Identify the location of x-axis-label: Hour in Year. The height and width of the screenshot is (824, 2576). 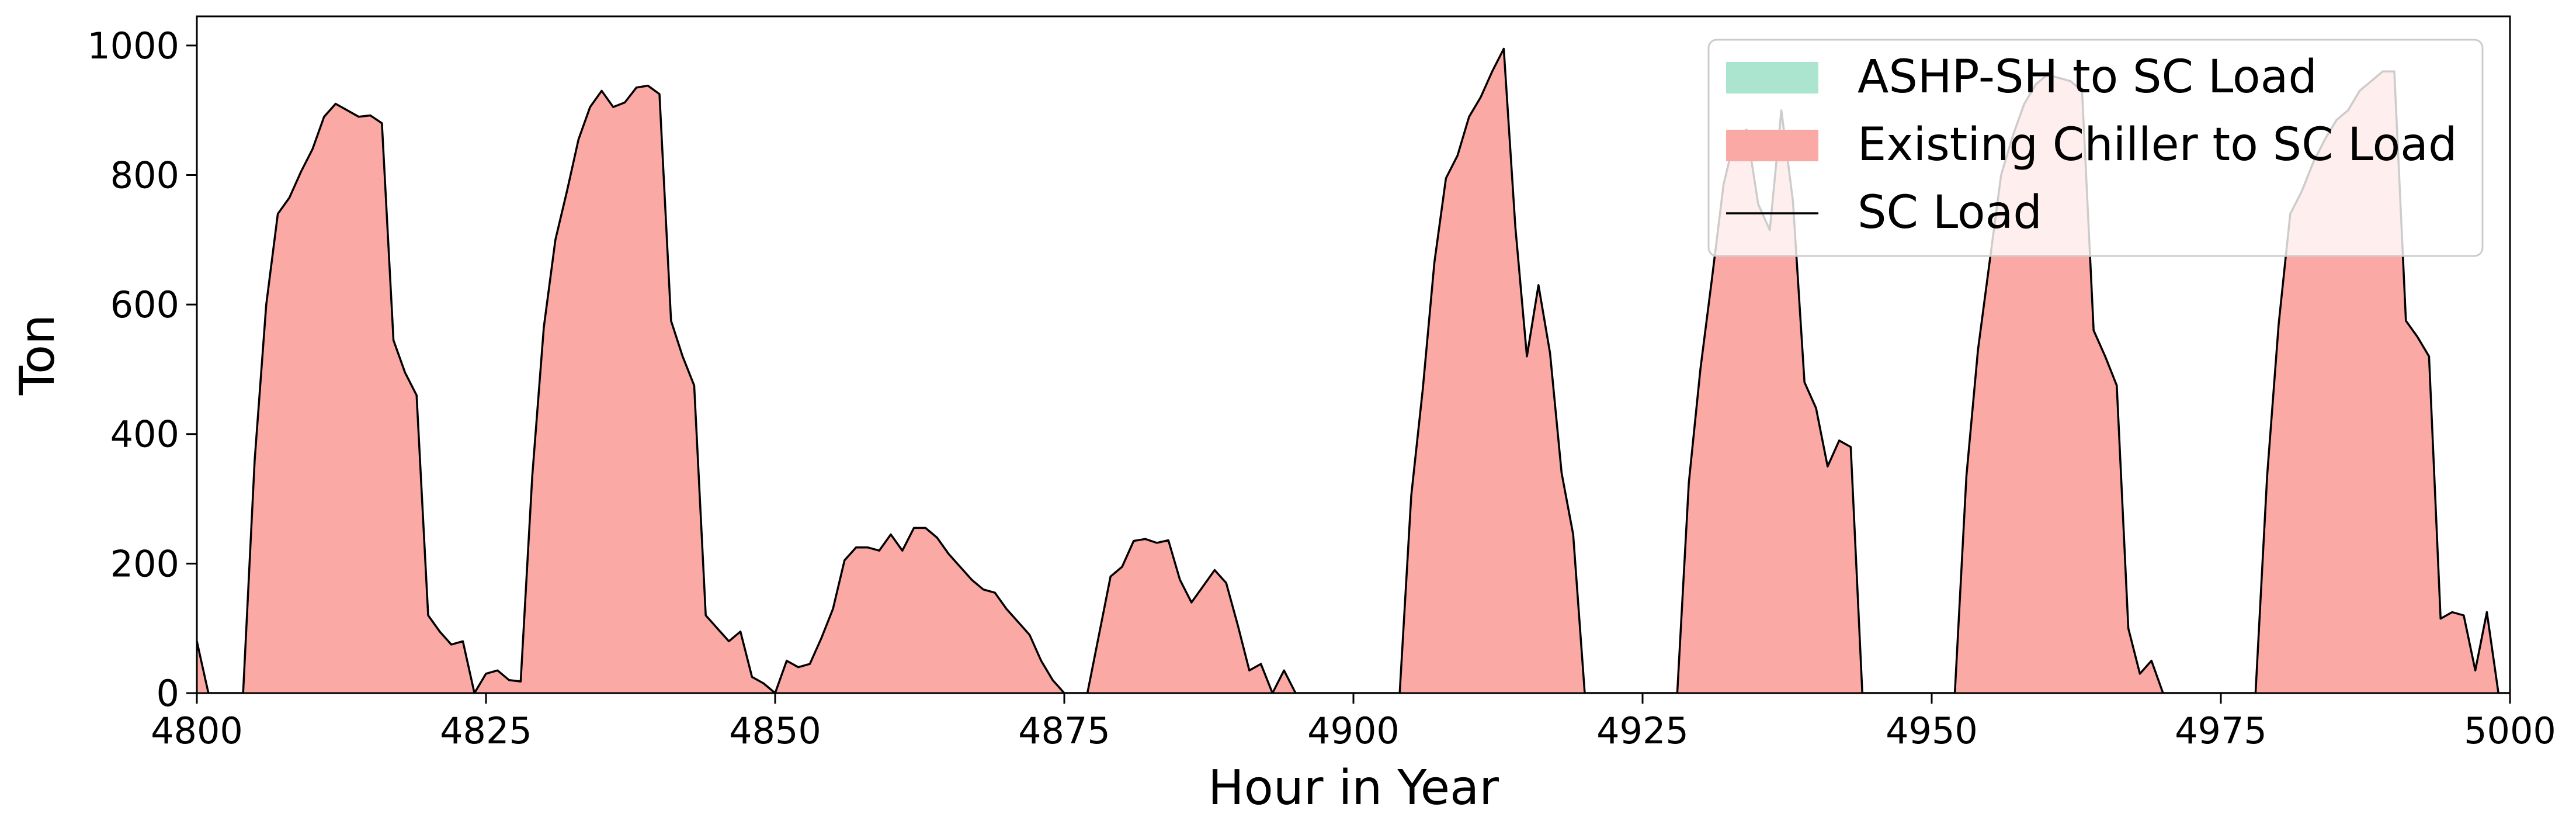
(1353, 788).